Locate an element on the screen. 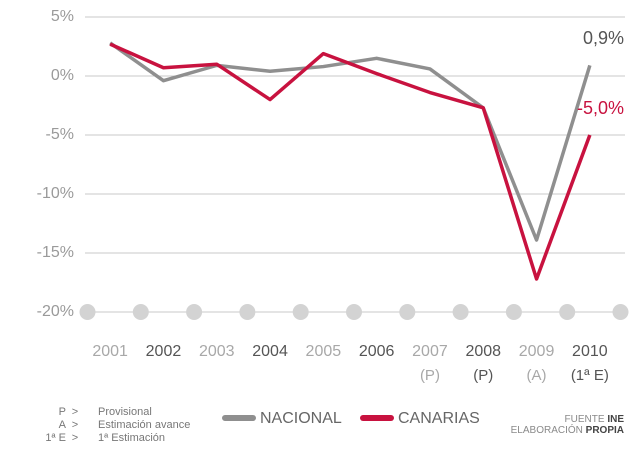 This screenshot has width=639, height=452. legend-label: NACIONAL is located at coordinates (301, 418).